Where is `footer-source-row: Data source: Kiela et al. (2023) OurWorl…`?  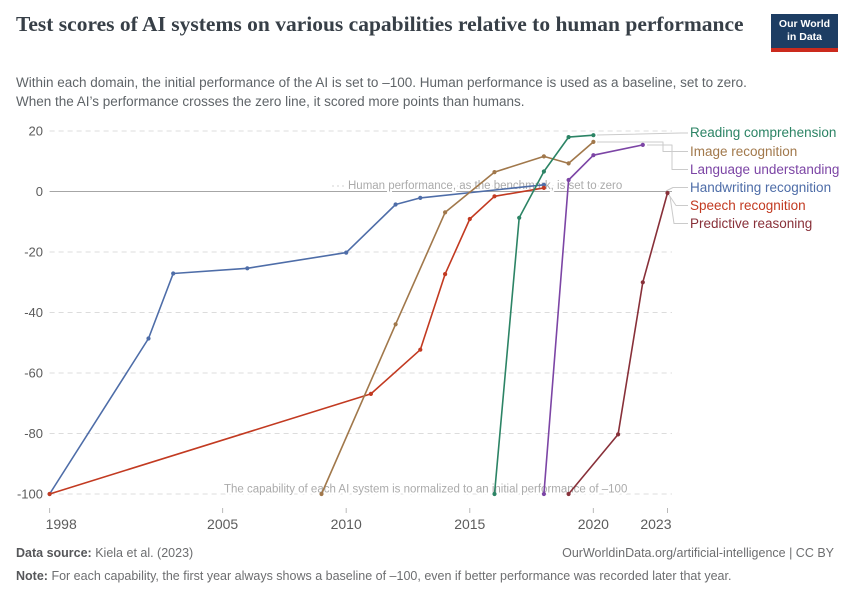 footer-source-row: Data source: Kiela et al. (2023) OurWorl… is located at coordinates (425, 553).